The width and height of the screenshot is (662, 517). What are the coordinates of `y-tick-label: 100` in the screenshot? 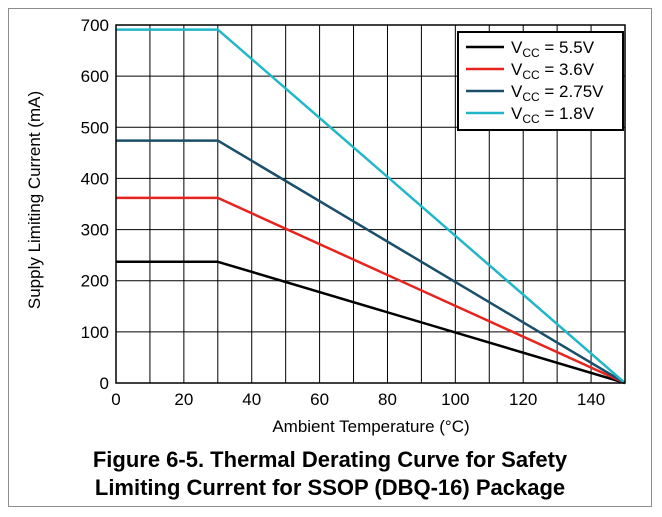 It's located at (95, 332).